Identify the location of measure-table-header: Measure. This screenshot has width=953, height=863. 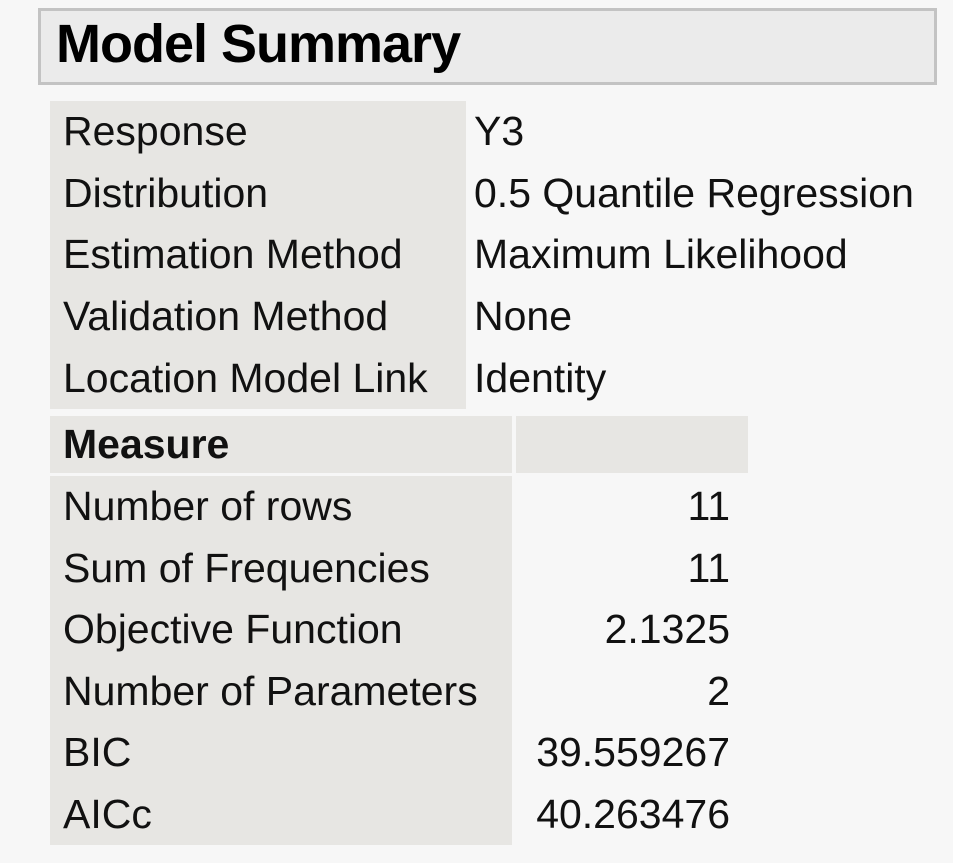
(399, 444).